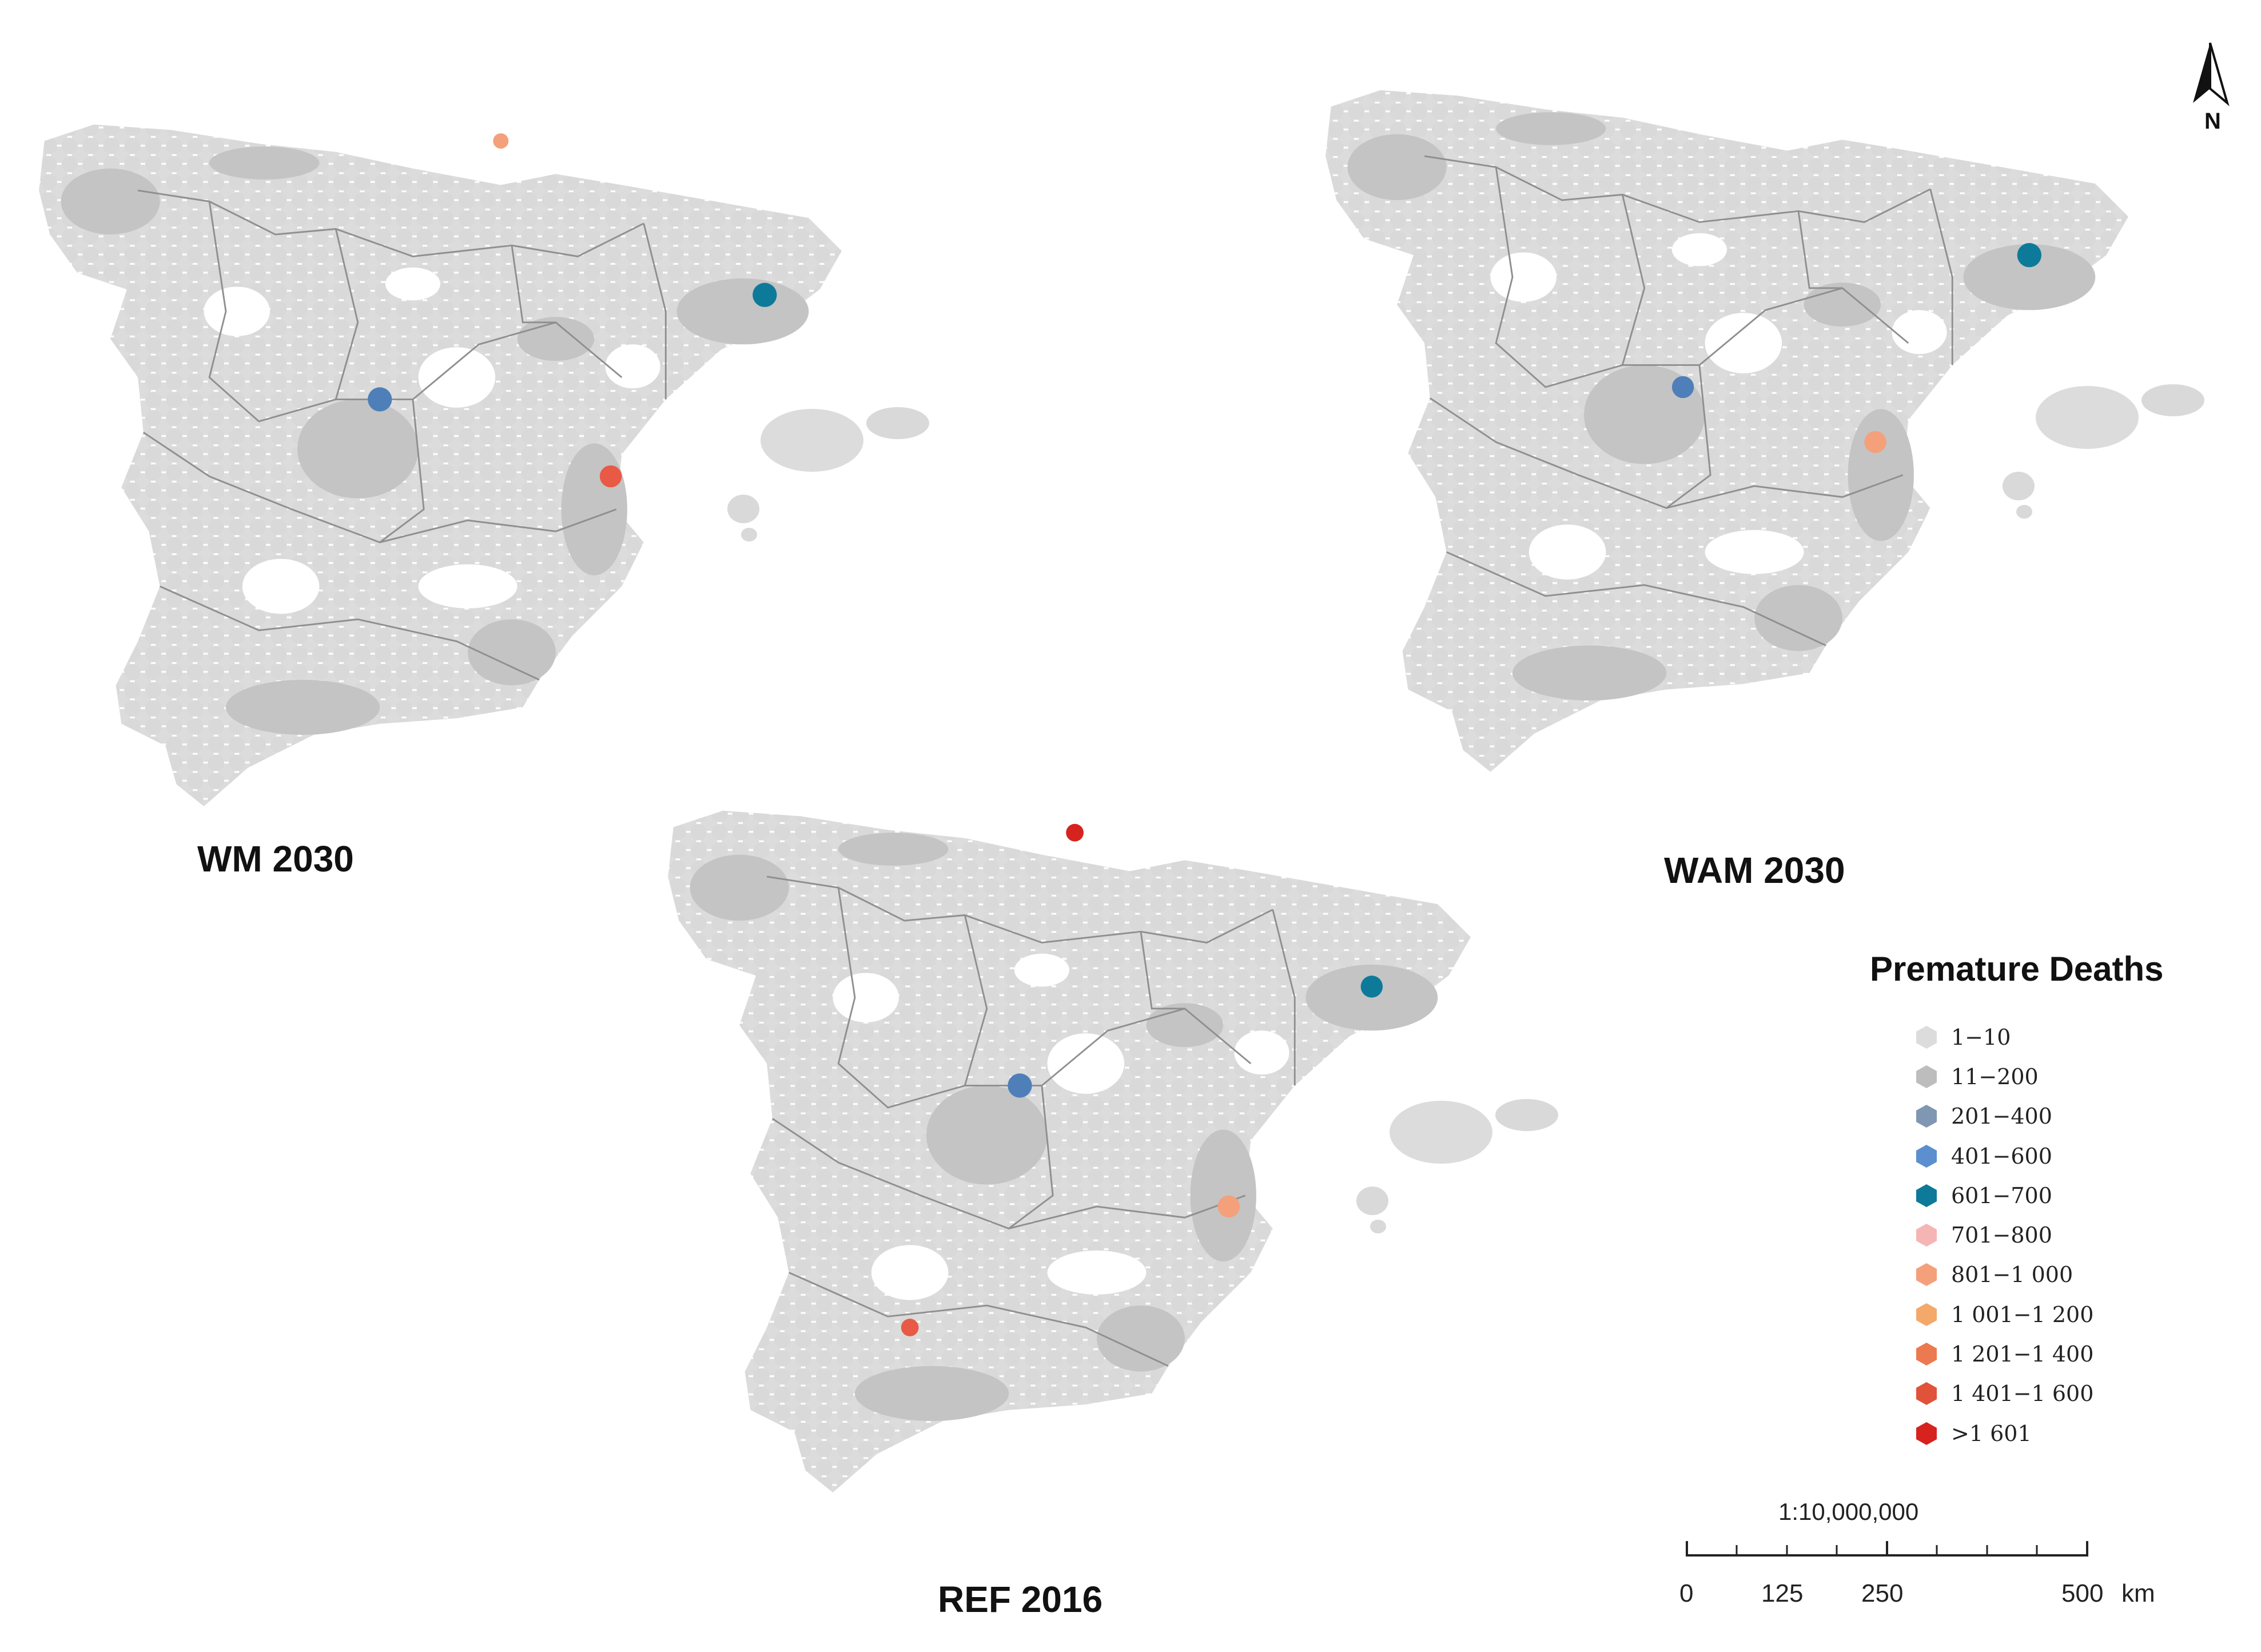 Image resolution: width=2261 pixels, height=1652 pixels. I want to click on legend-label: 801−1 000, so click(2012, 1275).